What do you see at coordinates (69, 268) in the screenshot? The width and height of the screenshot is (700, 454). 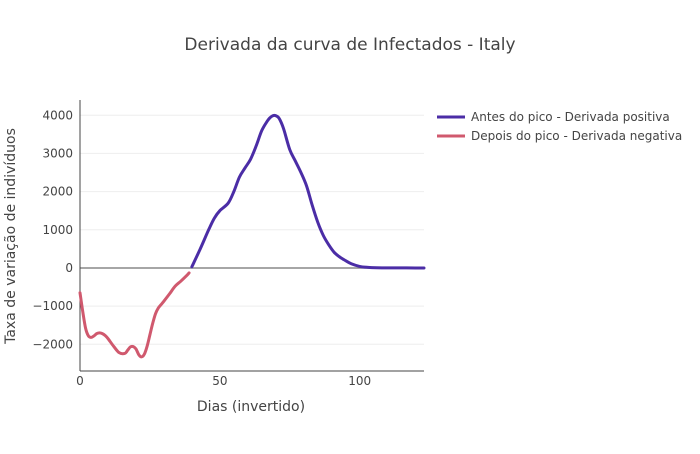 I see `y-tick-label: 0` at bounding box center [69, 268].